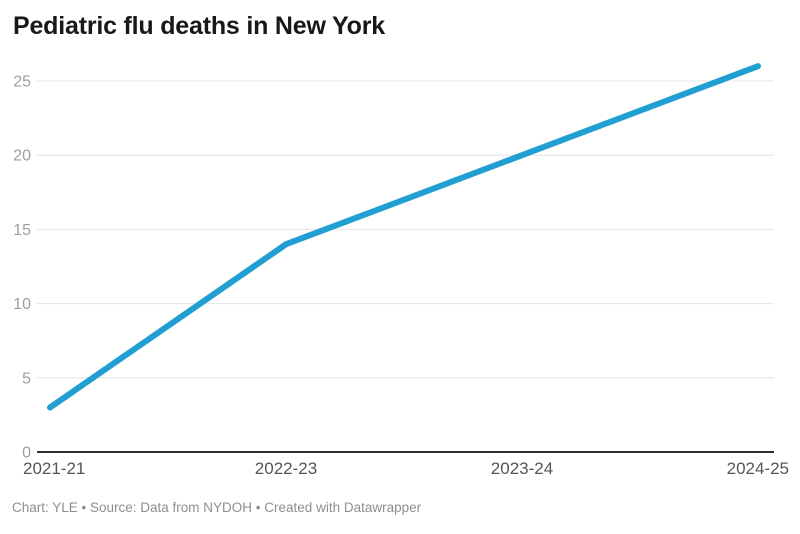 This screenshot has width=800, height=534. What do you see at coordinates (22, 156) in the screenshot?
I see `y-axis-tick-label: 20` at bounding box center [22, 156].